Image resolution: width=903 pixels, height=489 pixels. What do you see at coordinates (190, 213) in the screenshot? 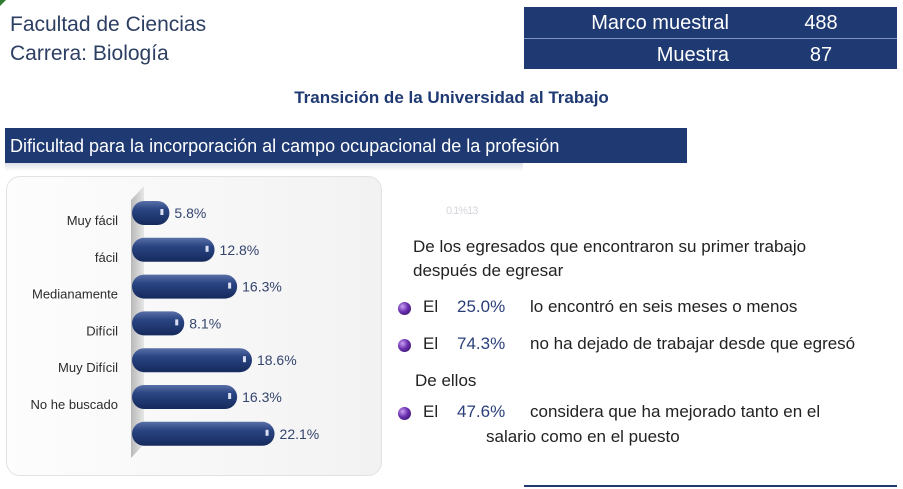
I see `value-label-1: 5.8%` at bounding box center [190, 213].